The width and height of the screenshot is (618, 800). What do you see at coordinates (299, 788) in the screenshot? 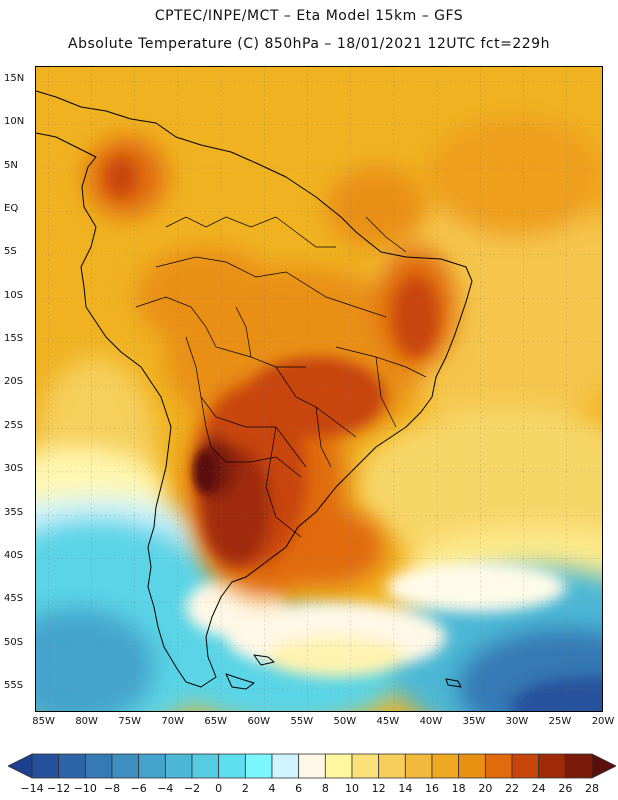
I see `colorbar-tick-label: 6` at bounding box center [299, 788].